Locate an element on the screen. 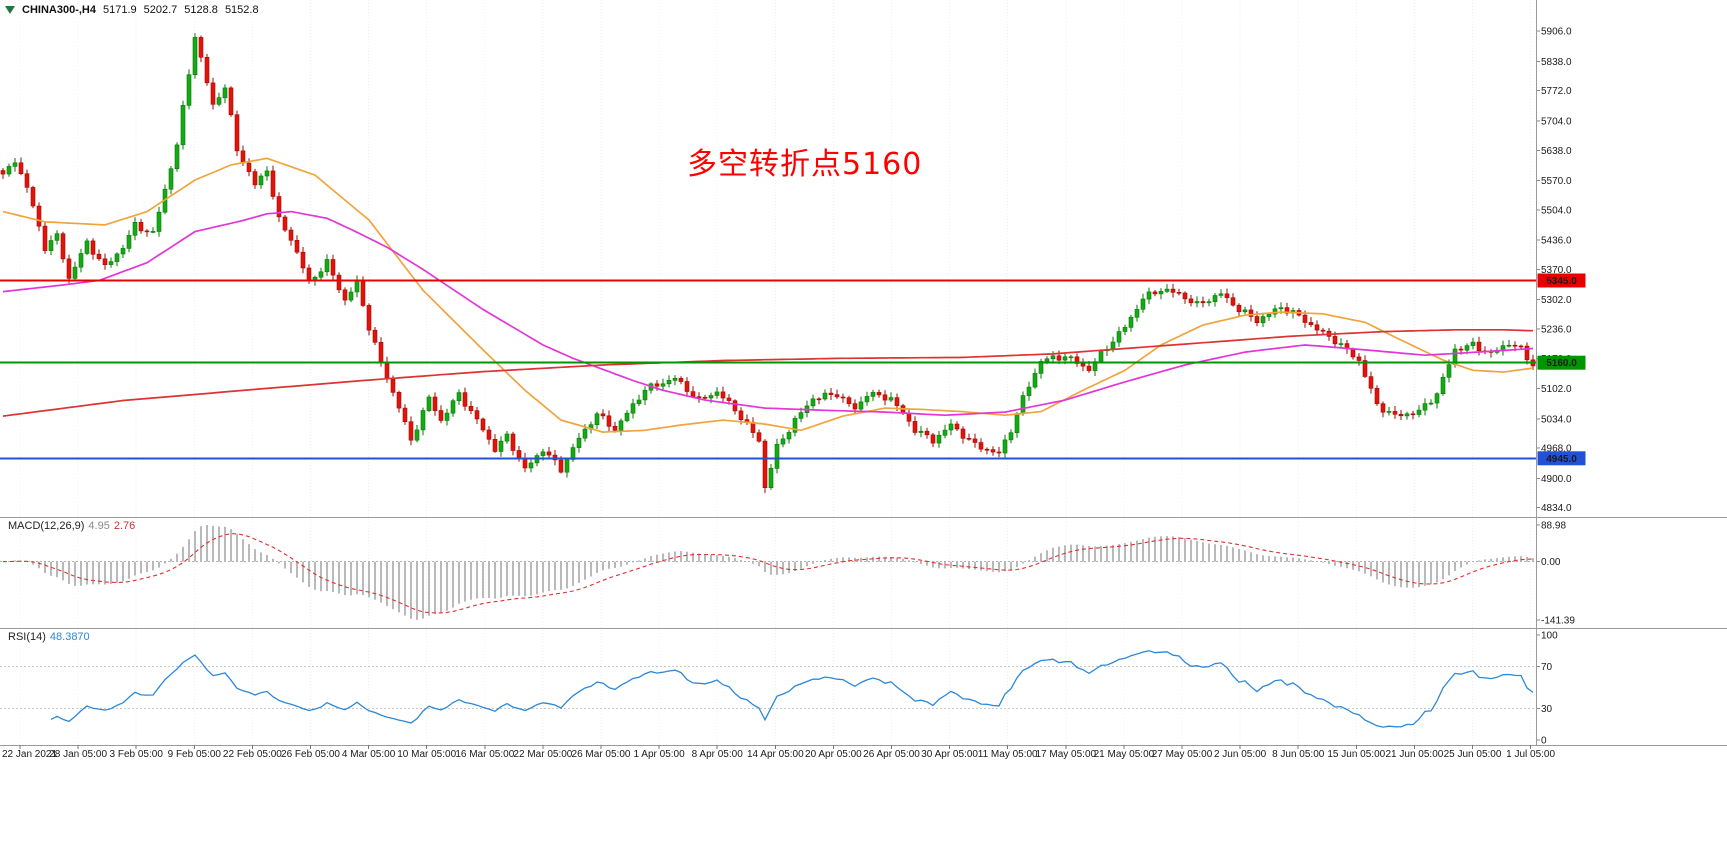  svg-text: 4900.0 is located at coordinates (1556, 479).